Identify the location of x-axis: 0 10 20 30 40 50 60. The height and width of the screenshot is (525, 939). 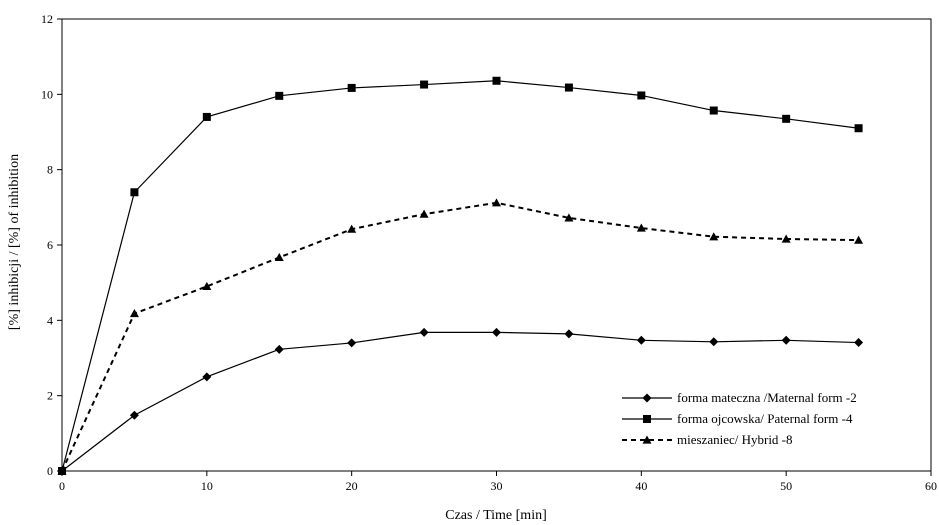
(498, 482).